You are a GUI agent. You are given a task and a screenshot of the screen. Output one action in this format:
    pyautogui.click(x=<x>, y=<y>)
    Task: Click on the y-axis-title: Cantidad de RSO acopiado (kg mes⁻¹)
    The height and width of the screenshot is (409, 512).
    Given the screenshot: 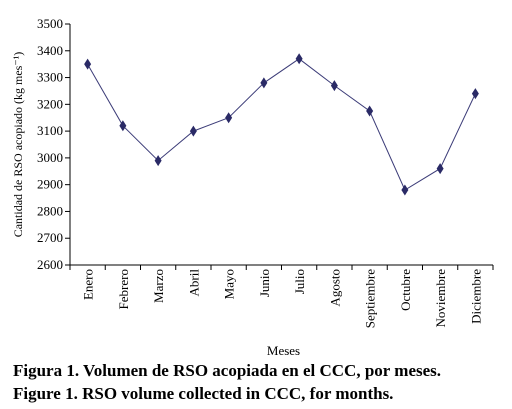 What is the action you would take?
    pyautogui.click(x=18, y=145)
    